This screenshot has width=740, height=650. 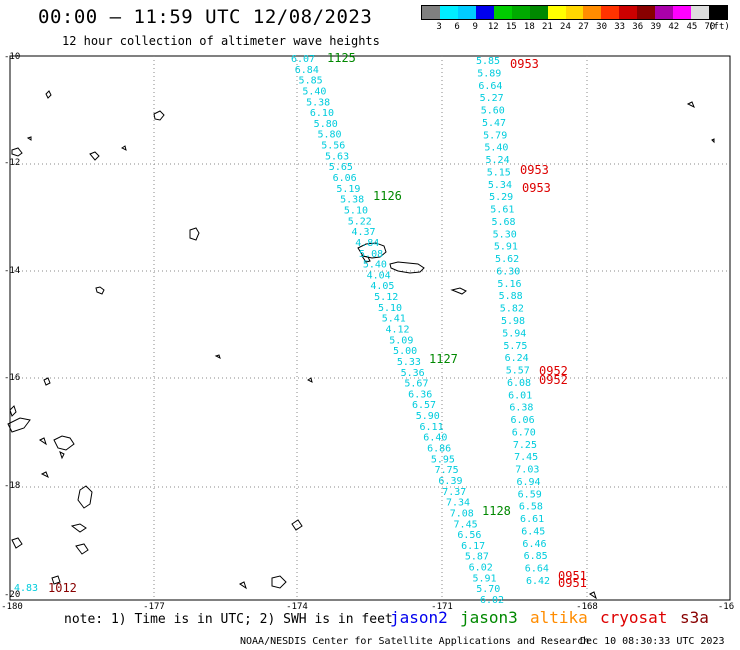 What do you see at coordinates (692, 27) in the screenshot?
I see `scale-label: 45` at bounding box center [692, 27].